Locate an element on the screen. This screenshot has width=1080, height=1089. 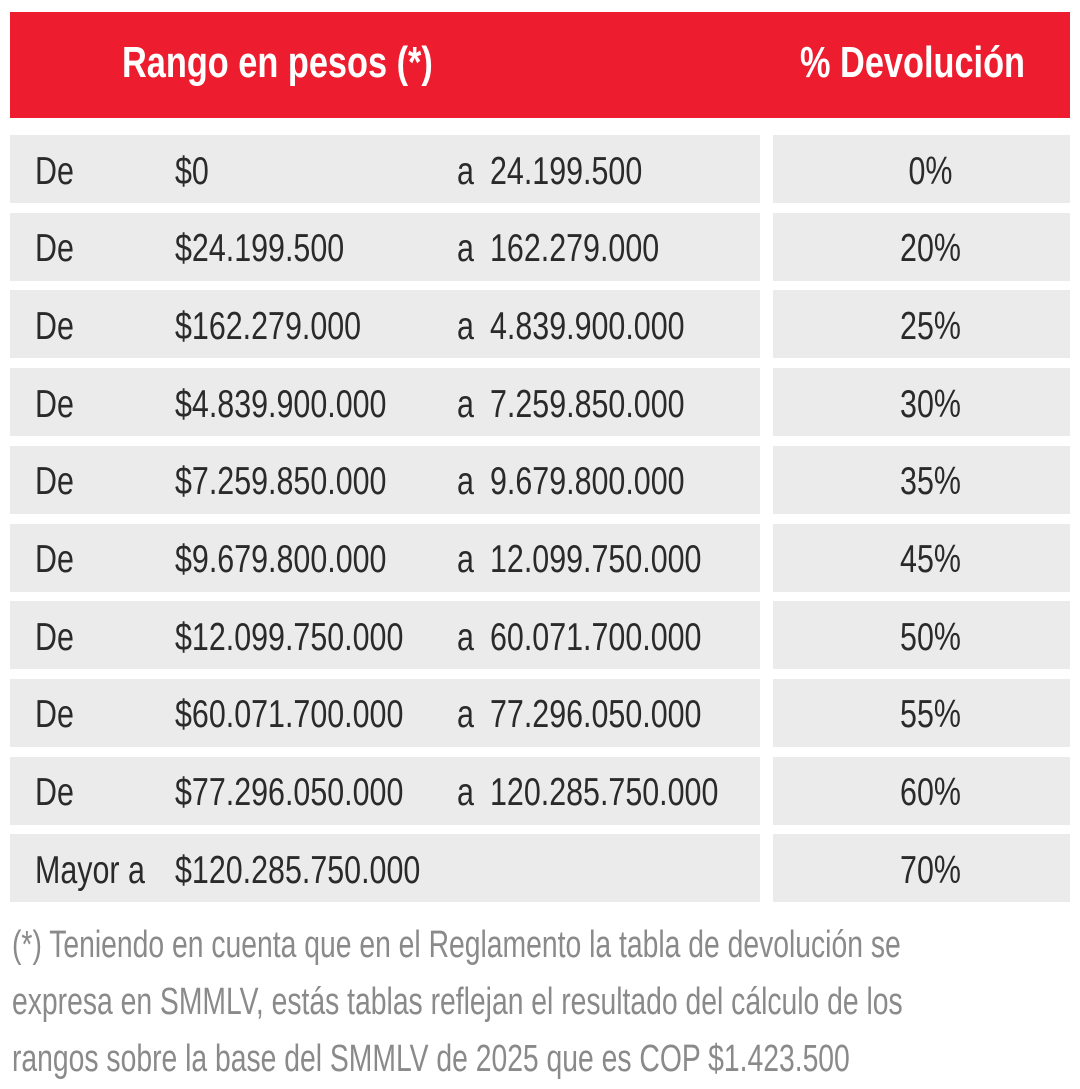
range-cell: De $12.099.750.000 a 60.071.700.000 is located at coordinates (385, 635).